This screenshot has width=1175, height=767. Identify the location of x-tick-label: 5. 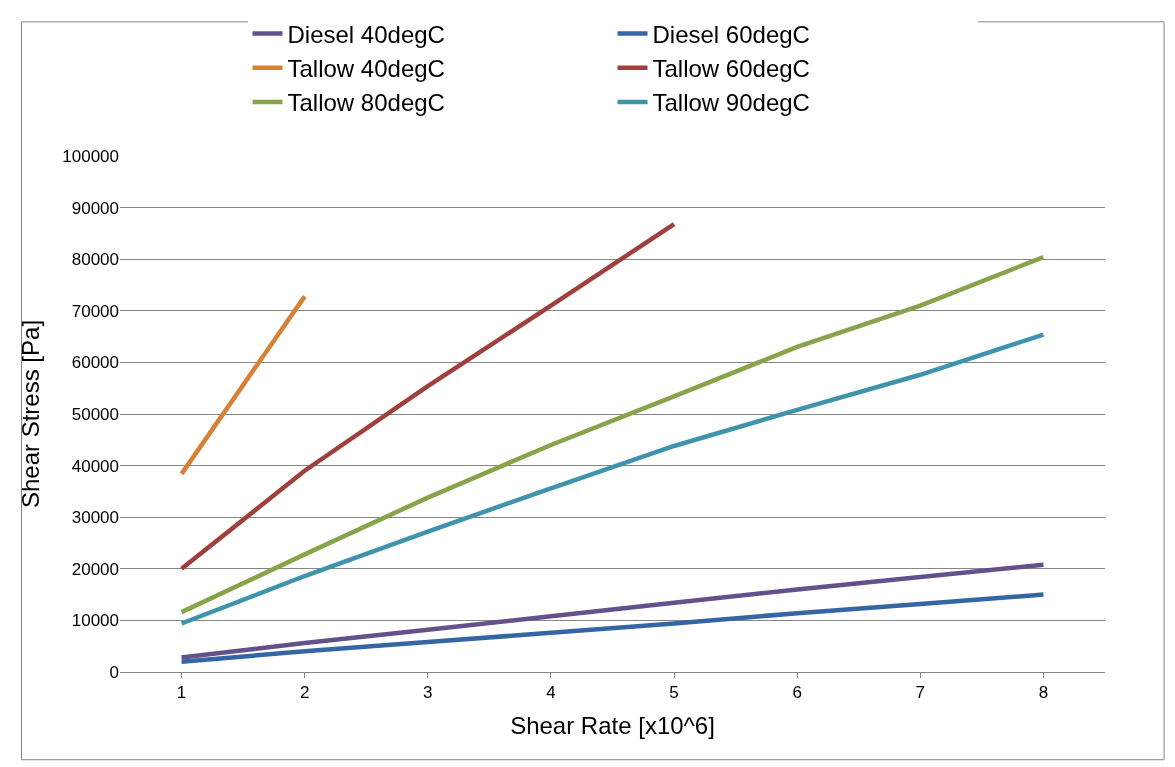
(674, 693).